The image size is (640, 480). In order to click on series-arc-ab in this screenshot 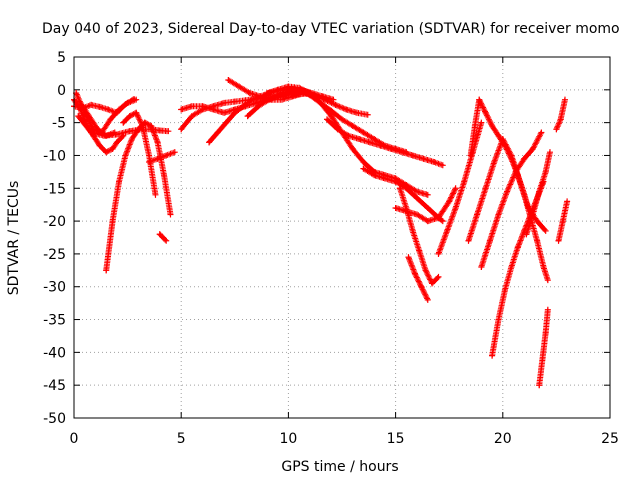, I will do `click(543, 347)`.